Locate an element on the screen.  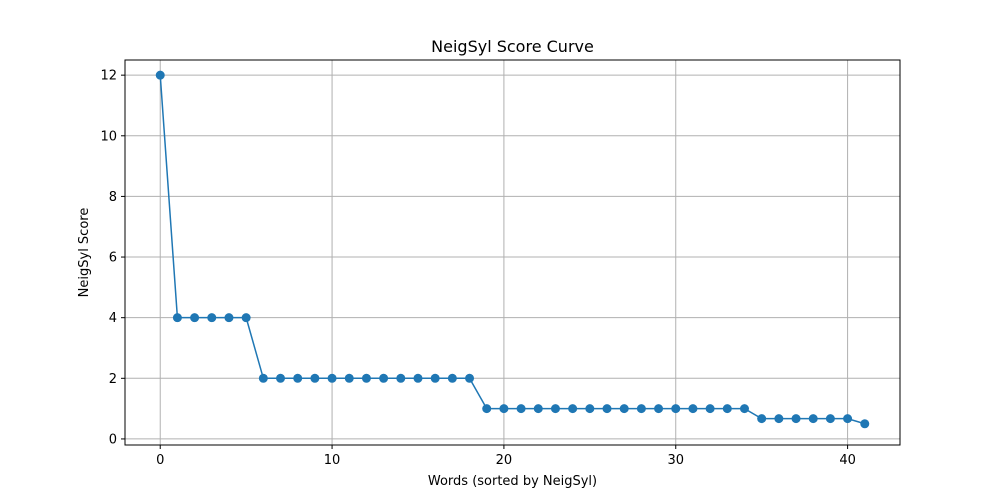
x-tick-label: 30 is located at coordinates (675, 460).